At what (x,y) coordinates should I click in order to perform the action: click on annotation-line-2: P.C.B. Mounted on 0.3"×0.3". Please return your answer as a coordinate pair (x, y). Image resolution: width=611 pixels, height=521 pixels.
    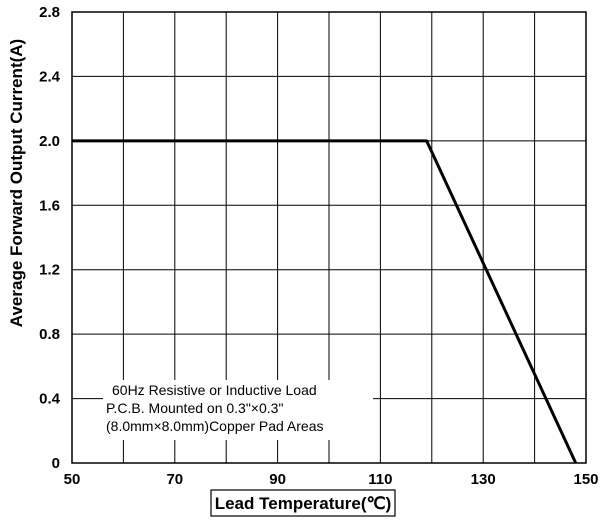
    Looking at the image, I should click on (194, 408).